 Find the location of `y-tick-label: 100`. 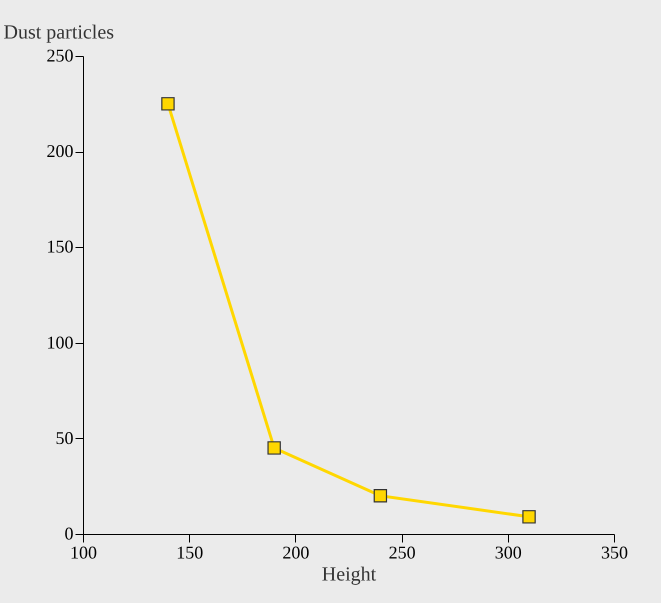

y-tick-label: 100 is located at coordinates (60, 342).